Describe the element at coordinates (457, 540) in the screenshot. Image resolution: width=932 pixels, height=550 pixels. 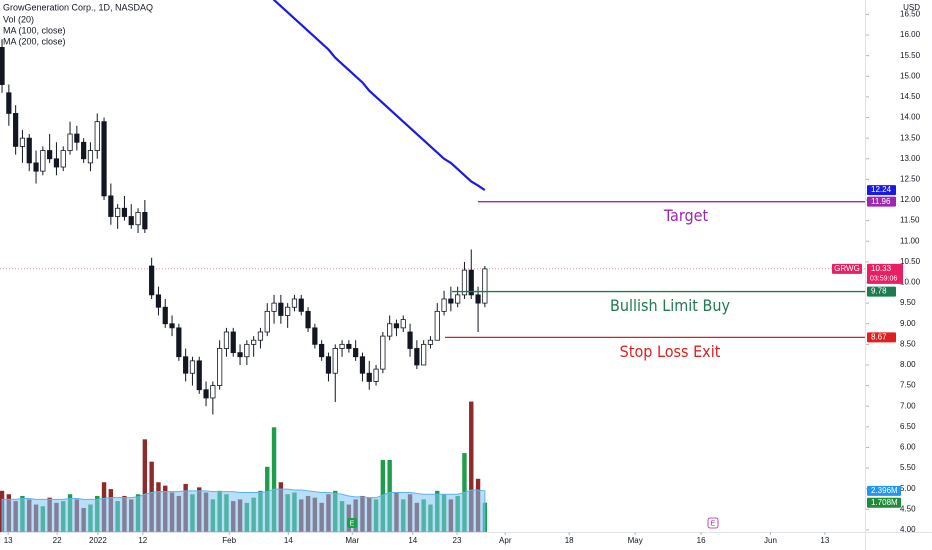
I see `x-tick-label: 23` at that location.